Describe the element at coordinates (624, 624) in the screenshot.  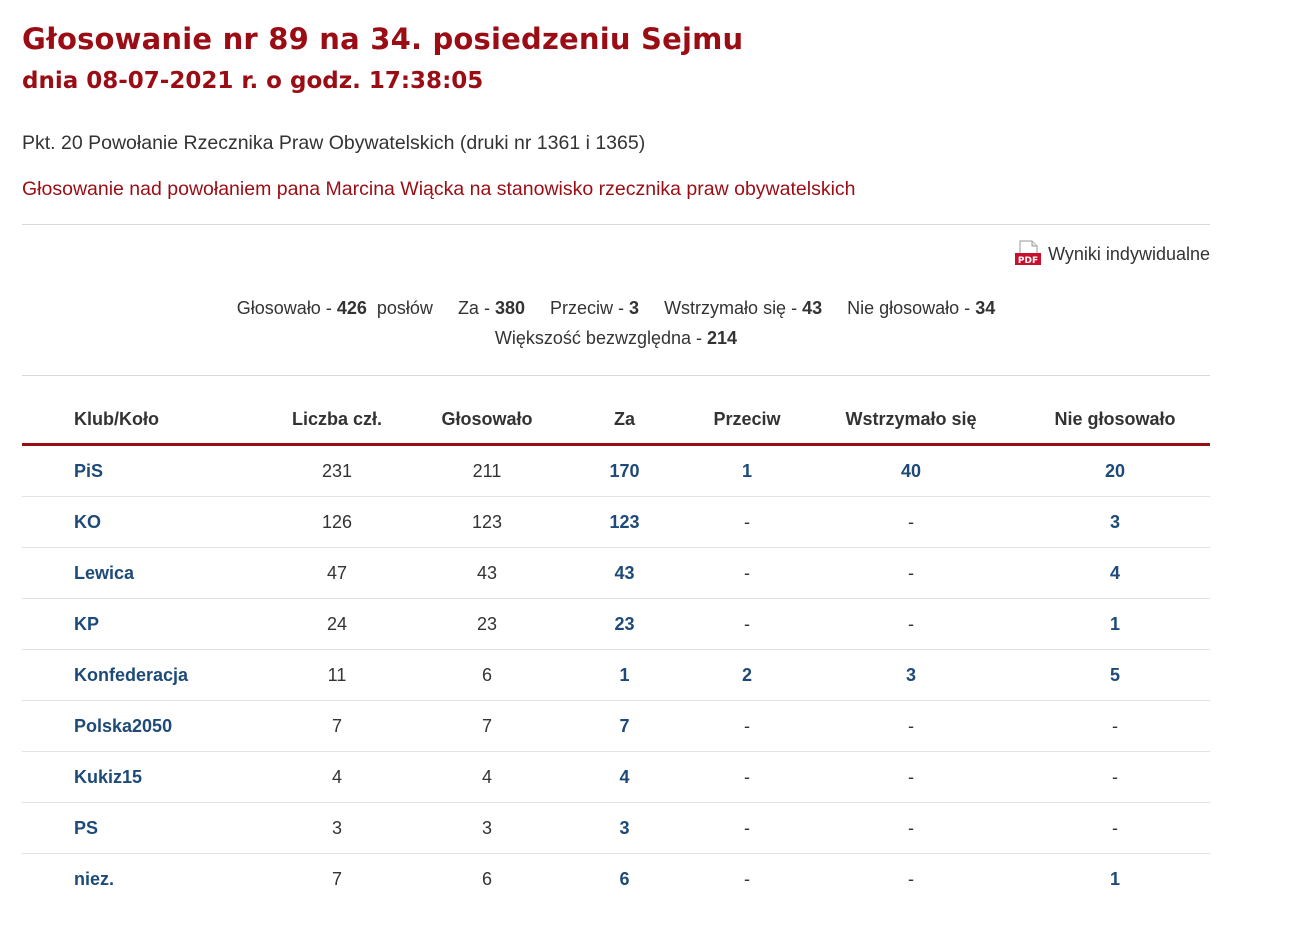
I see `for-count: 23` at that location.